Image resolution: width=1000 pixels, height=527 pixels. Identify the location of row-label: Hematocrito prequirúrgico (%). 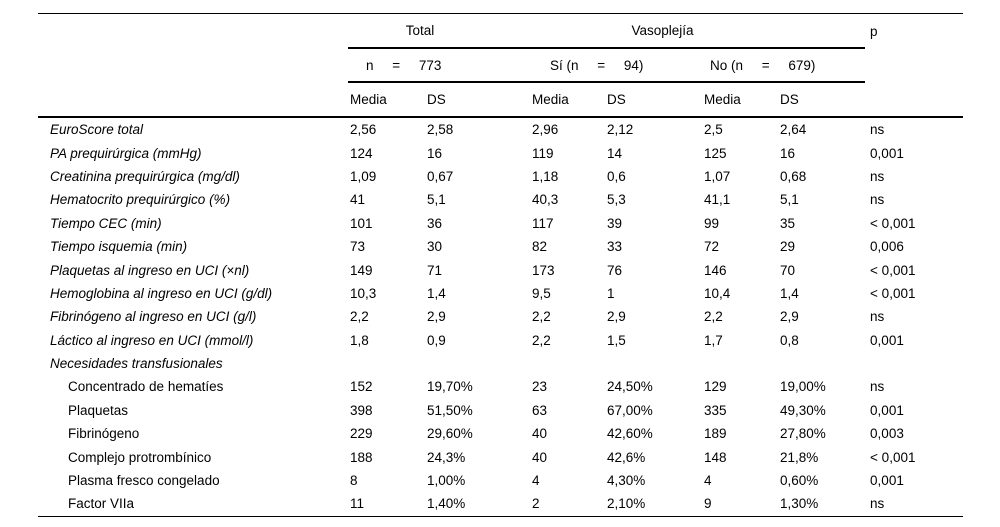
(140, 200).